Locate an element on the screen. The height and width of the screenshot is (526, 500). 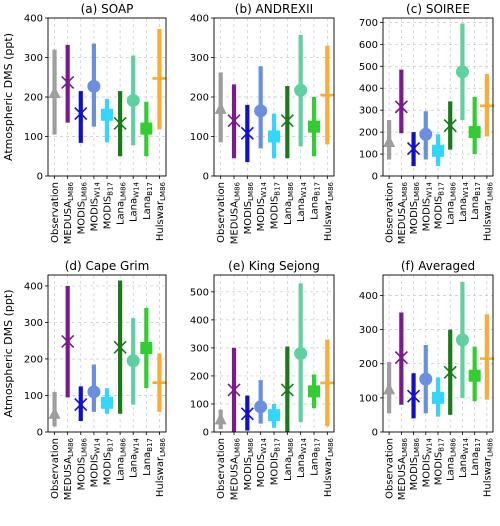
y-tick-label-6: 600 is located at coordinates (368, 45).